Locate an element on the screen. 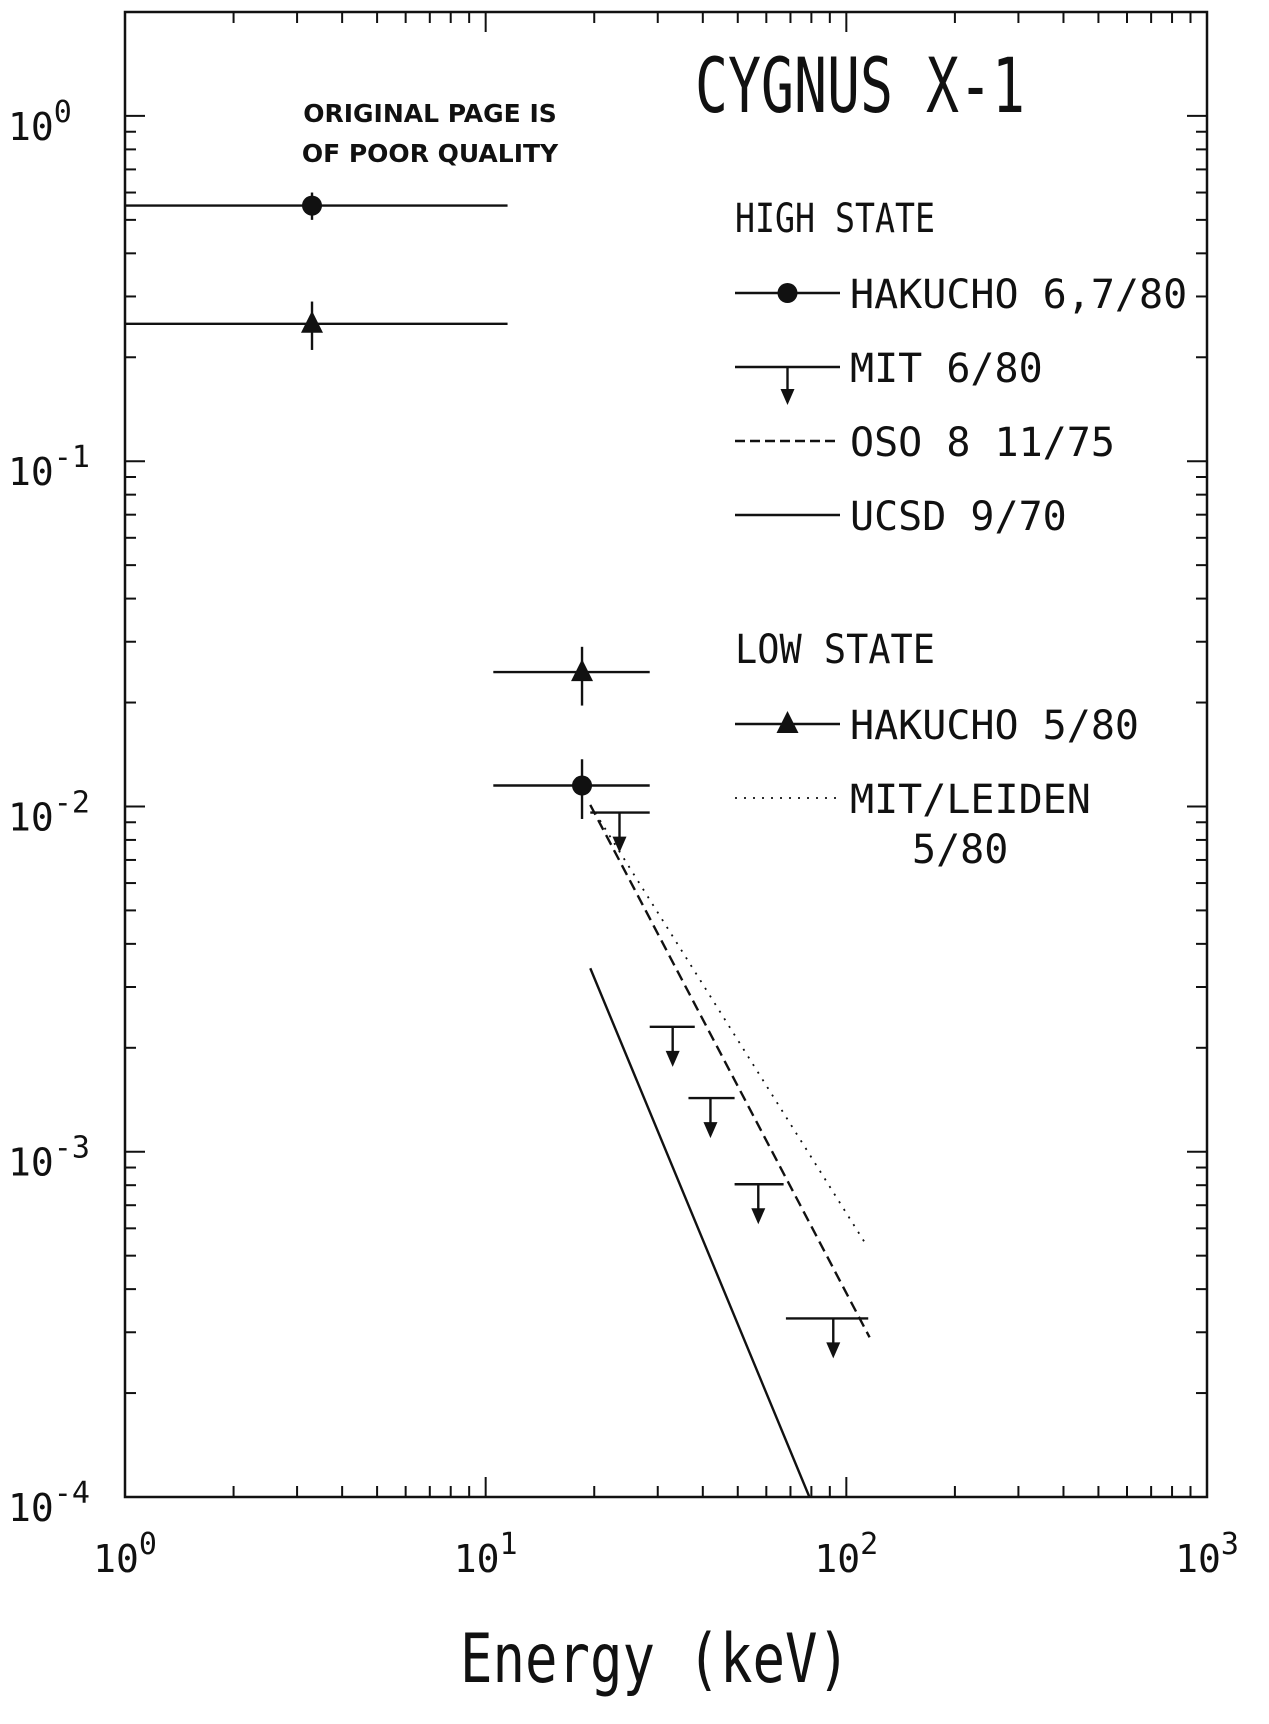 The image size is (1269, 1724). x-axis-title: Energy (keV) is located at coordinates (655, 1659).